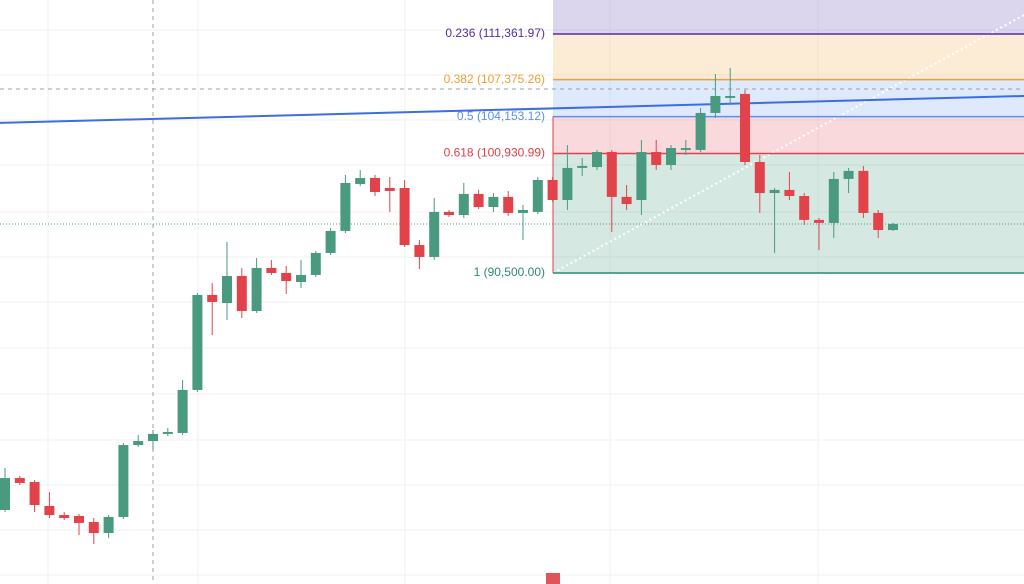 Image resolution: width=1024 pixels, height=584 pixels. Describe the element at coordinates (494, 79) in the screenshot. I see `fib-level-label: 0.382 (107,375.26)` at that location.